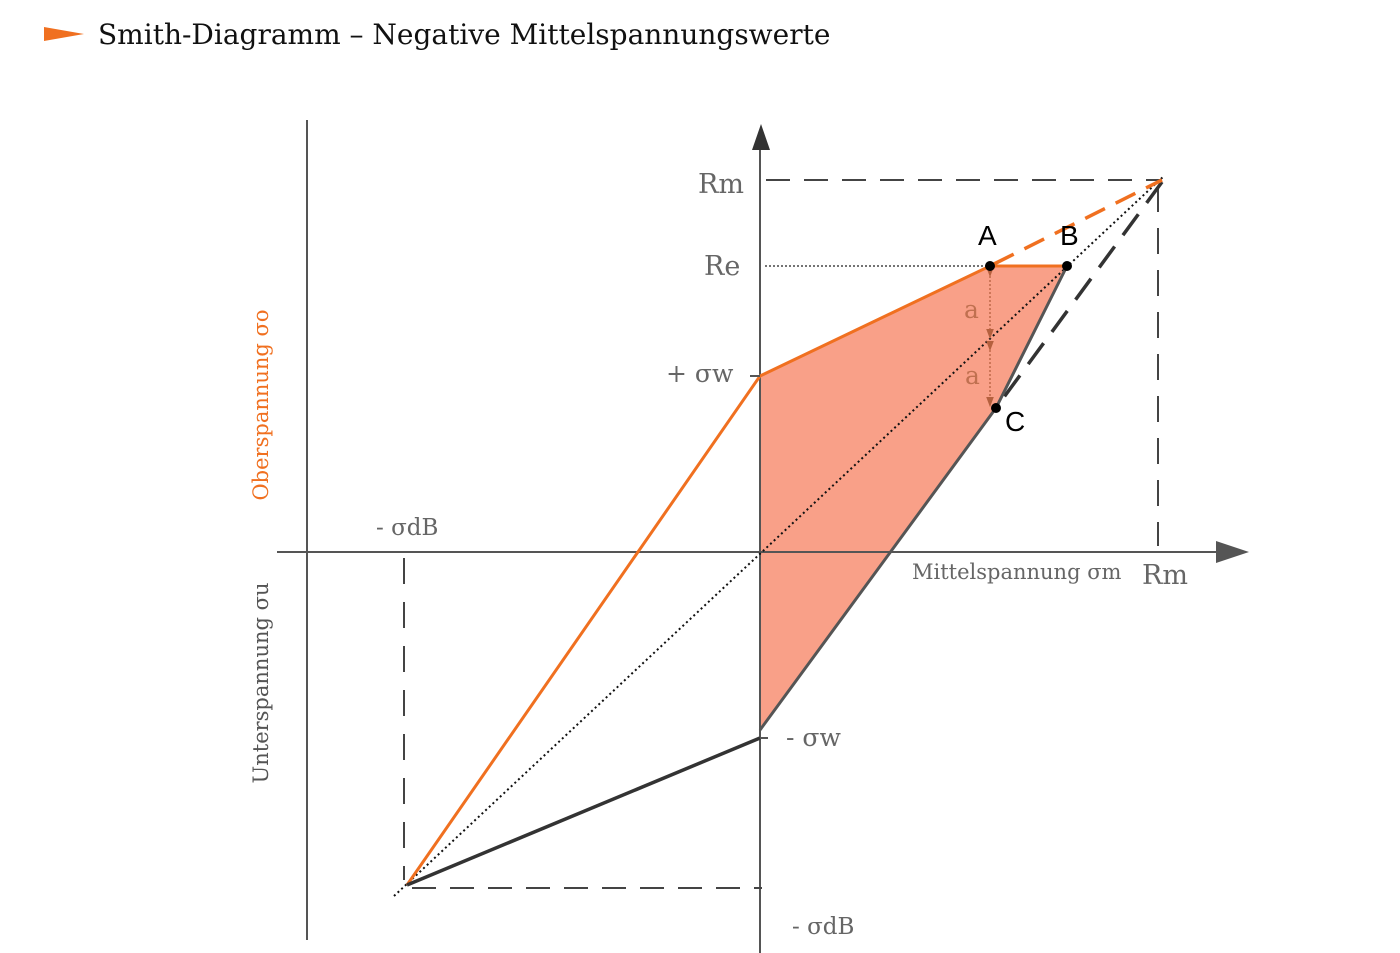 Image resolution: width=1400 pixels, height=953 pixels. What do you see at coordinates (261, 683) in the screenshot?
I see `y-lower-axis-label: Unterspannung σu` at bounding box center [261, 683].